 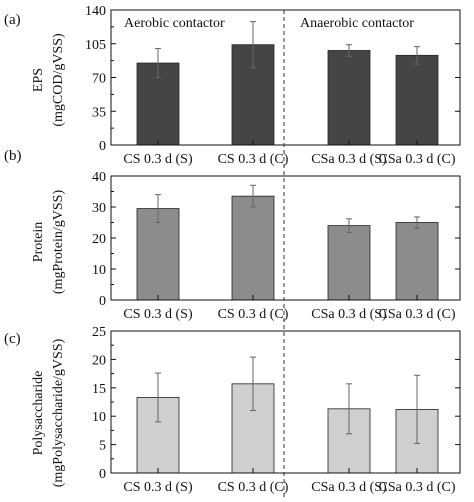 I want to click on annotation-anaerobic: Anaerobic contactor, so click(x=357, y=23).